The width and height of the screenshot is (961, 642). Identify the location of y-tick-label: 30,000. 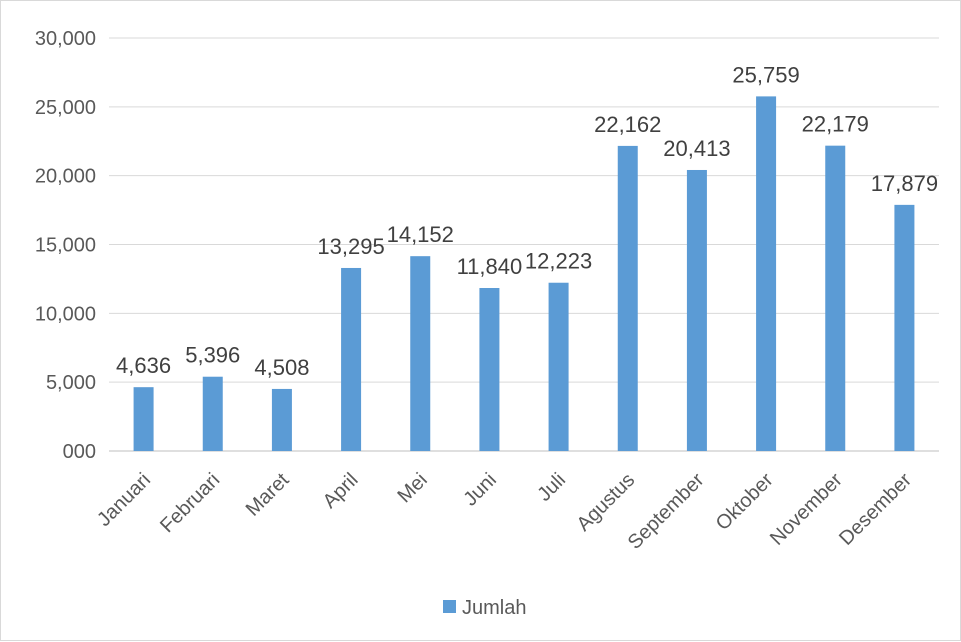
(65, 39).